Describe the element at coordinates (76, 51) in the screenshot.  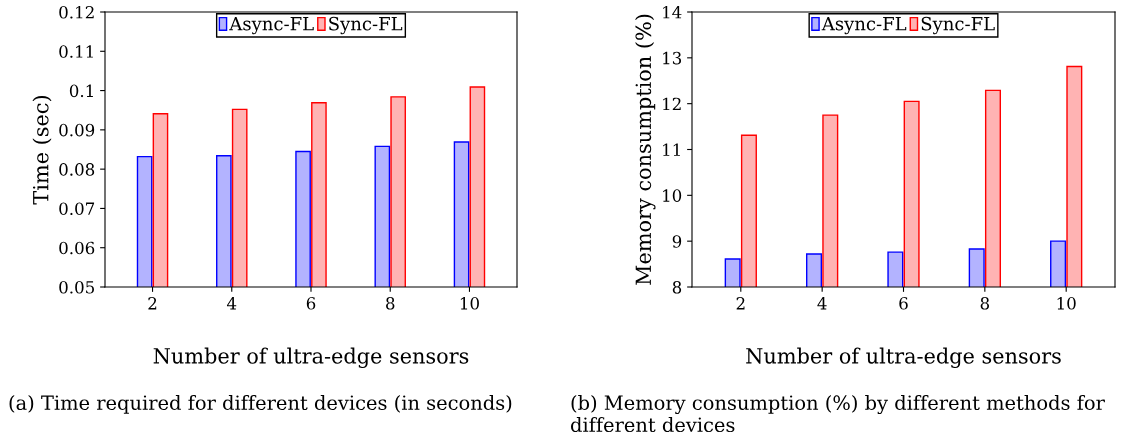
I see `y-tick-label: 0.11` at that location.